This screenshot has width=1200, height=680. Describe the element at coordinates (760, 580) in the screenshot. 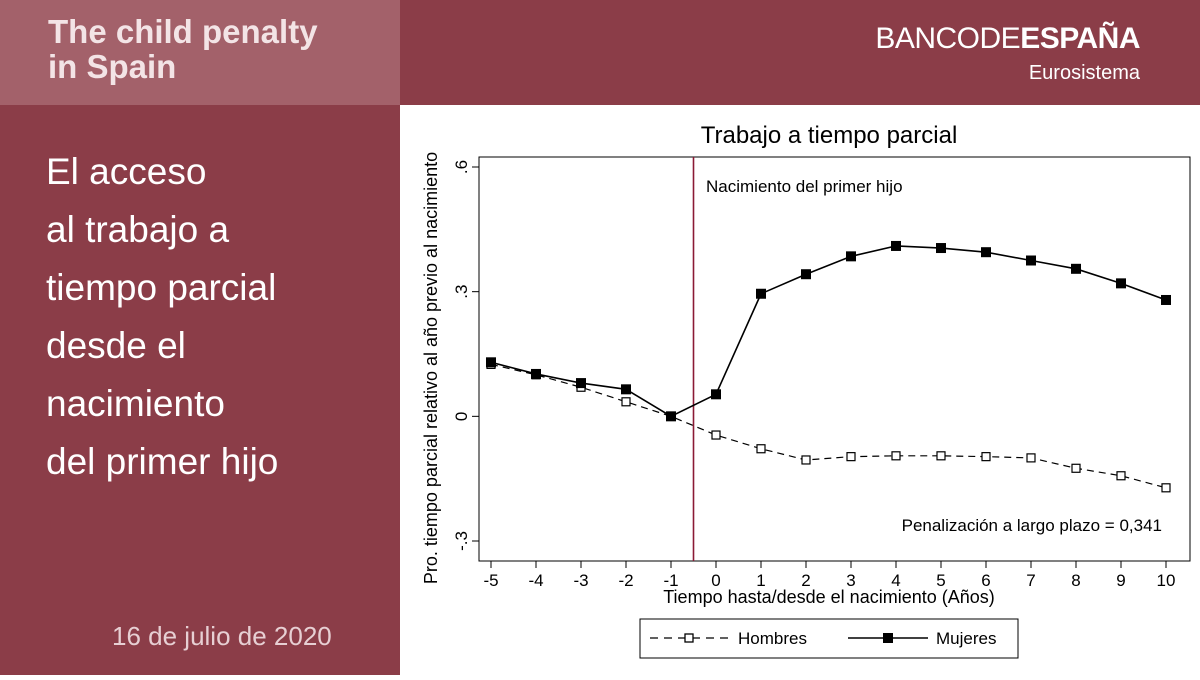

I see `x-tick-label: 1` at that location.